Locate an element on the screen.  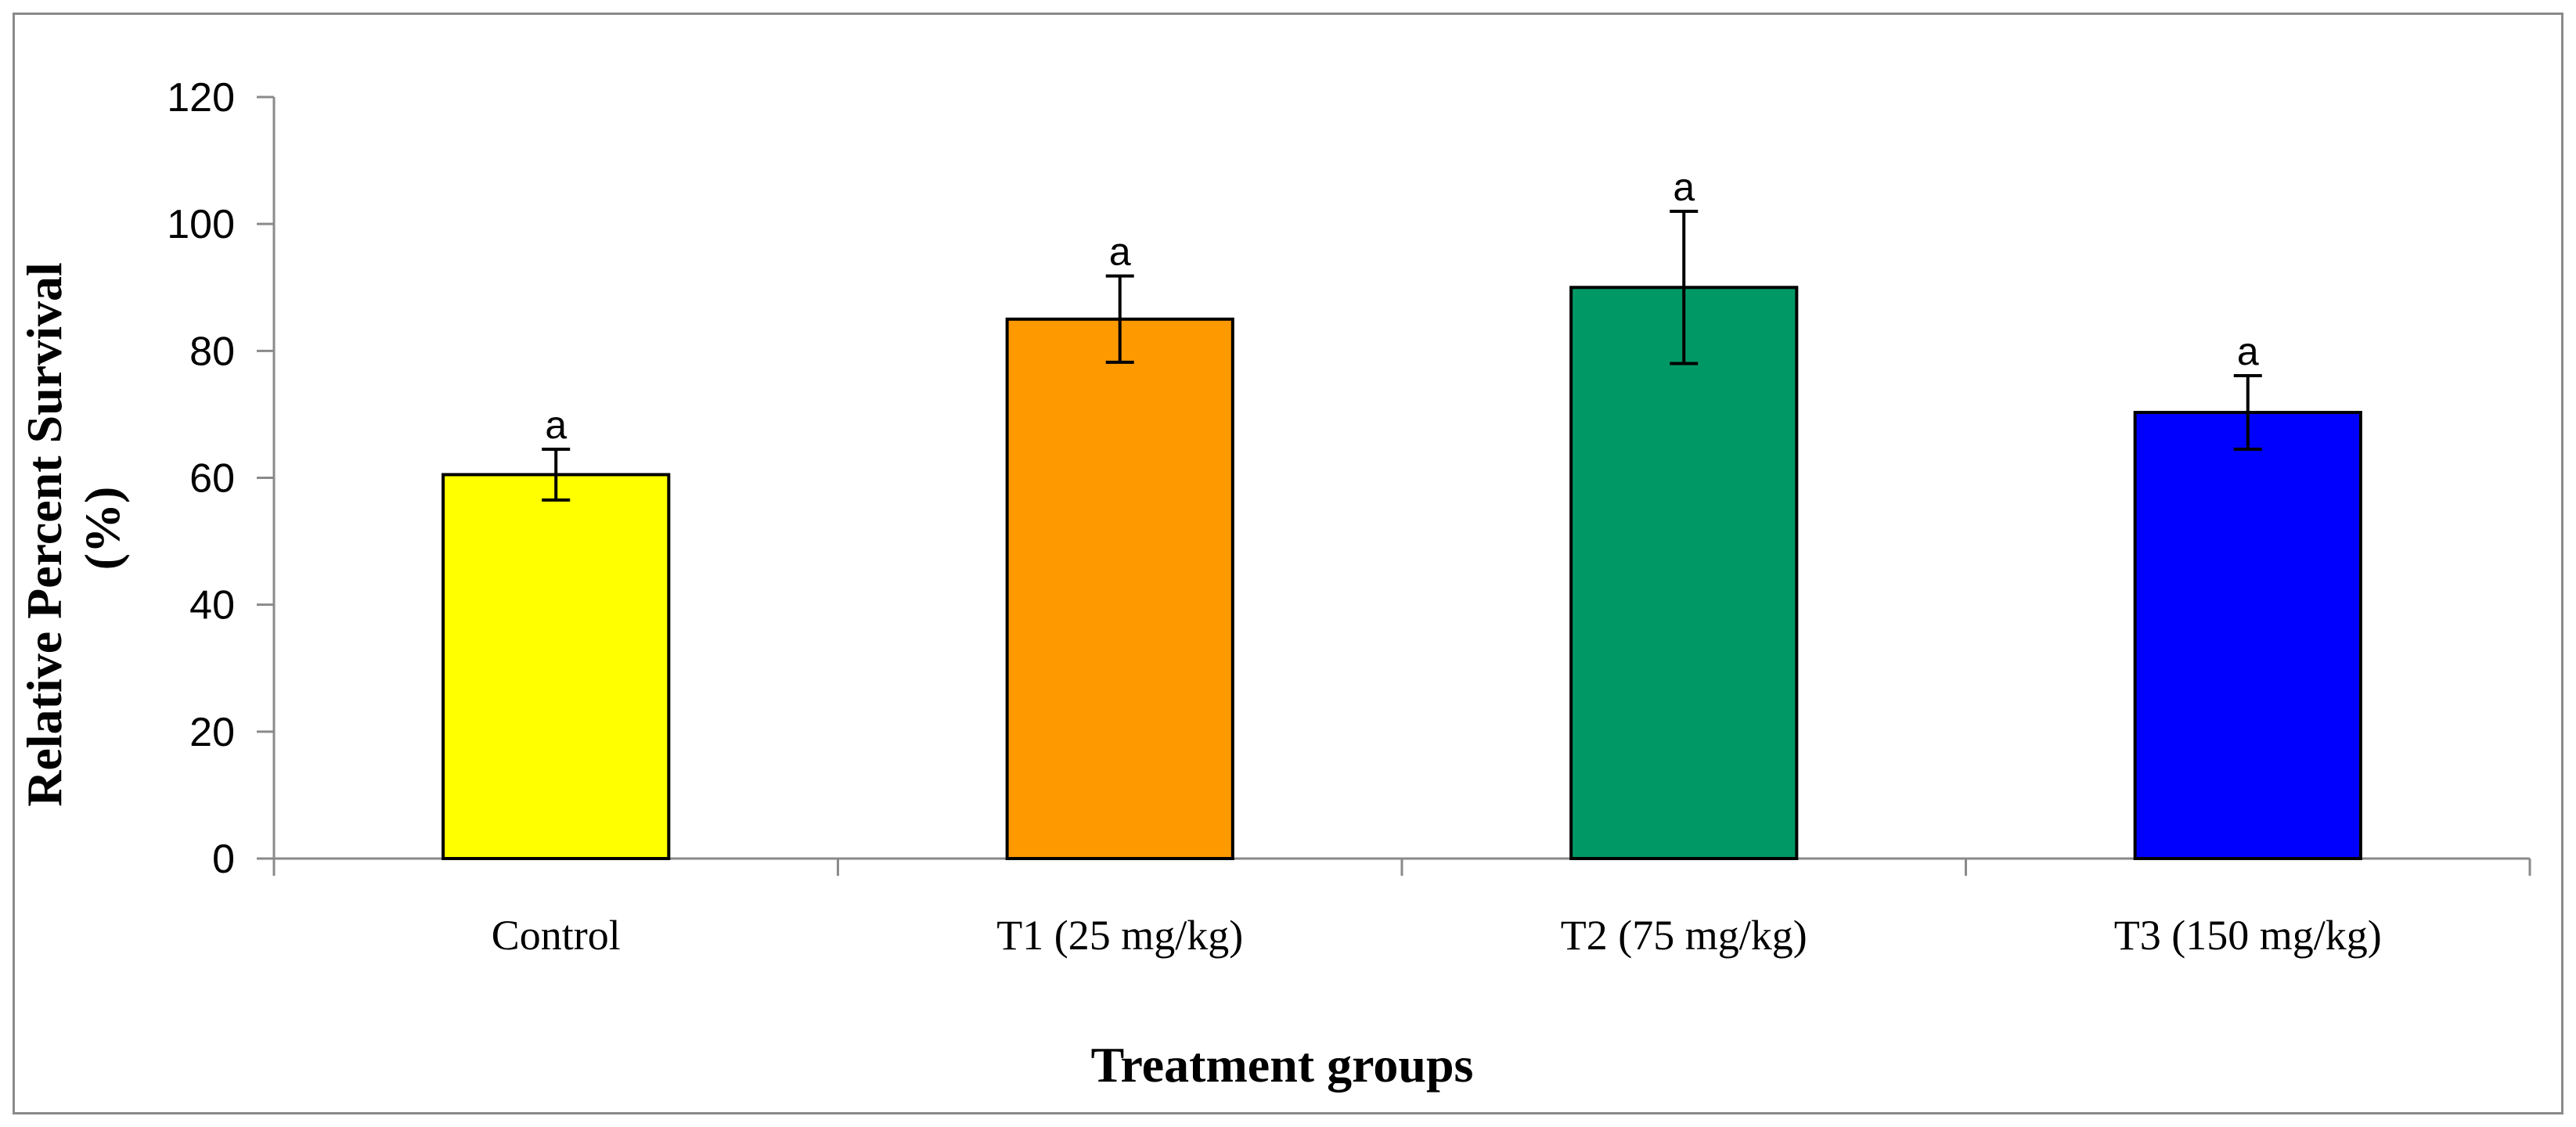
y-tick-label: 20 is located at coordinates (212, 732).